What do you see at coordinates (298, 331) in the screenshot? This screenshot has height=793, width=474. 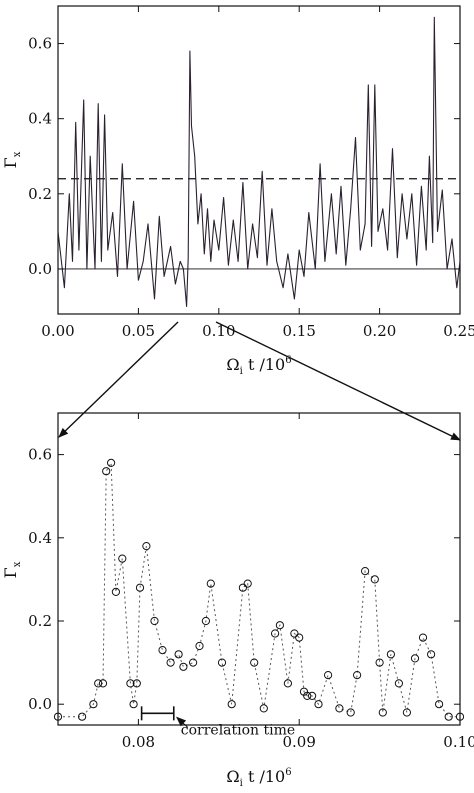 I see `top-x-tick-label: 0.15` at bounding box center [298, 331].